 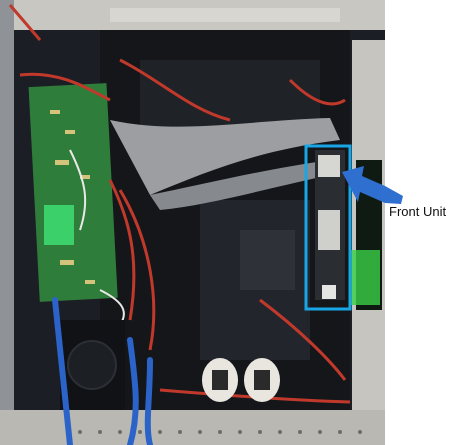 What do you see at coordinates (329, 166) in the screenshot?
I see `front-unit-connector-top` at bounding box center [329, 166].